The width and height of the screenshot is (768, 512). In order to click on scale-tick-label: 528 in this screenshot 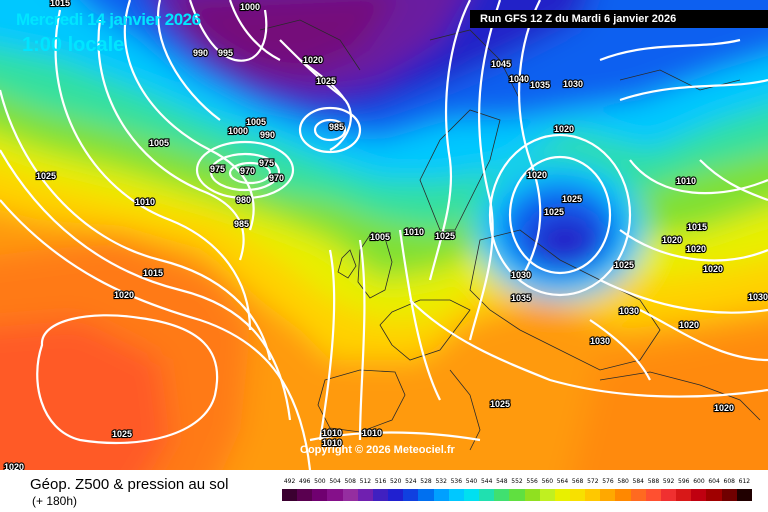, I will do `click(426, 481)`.